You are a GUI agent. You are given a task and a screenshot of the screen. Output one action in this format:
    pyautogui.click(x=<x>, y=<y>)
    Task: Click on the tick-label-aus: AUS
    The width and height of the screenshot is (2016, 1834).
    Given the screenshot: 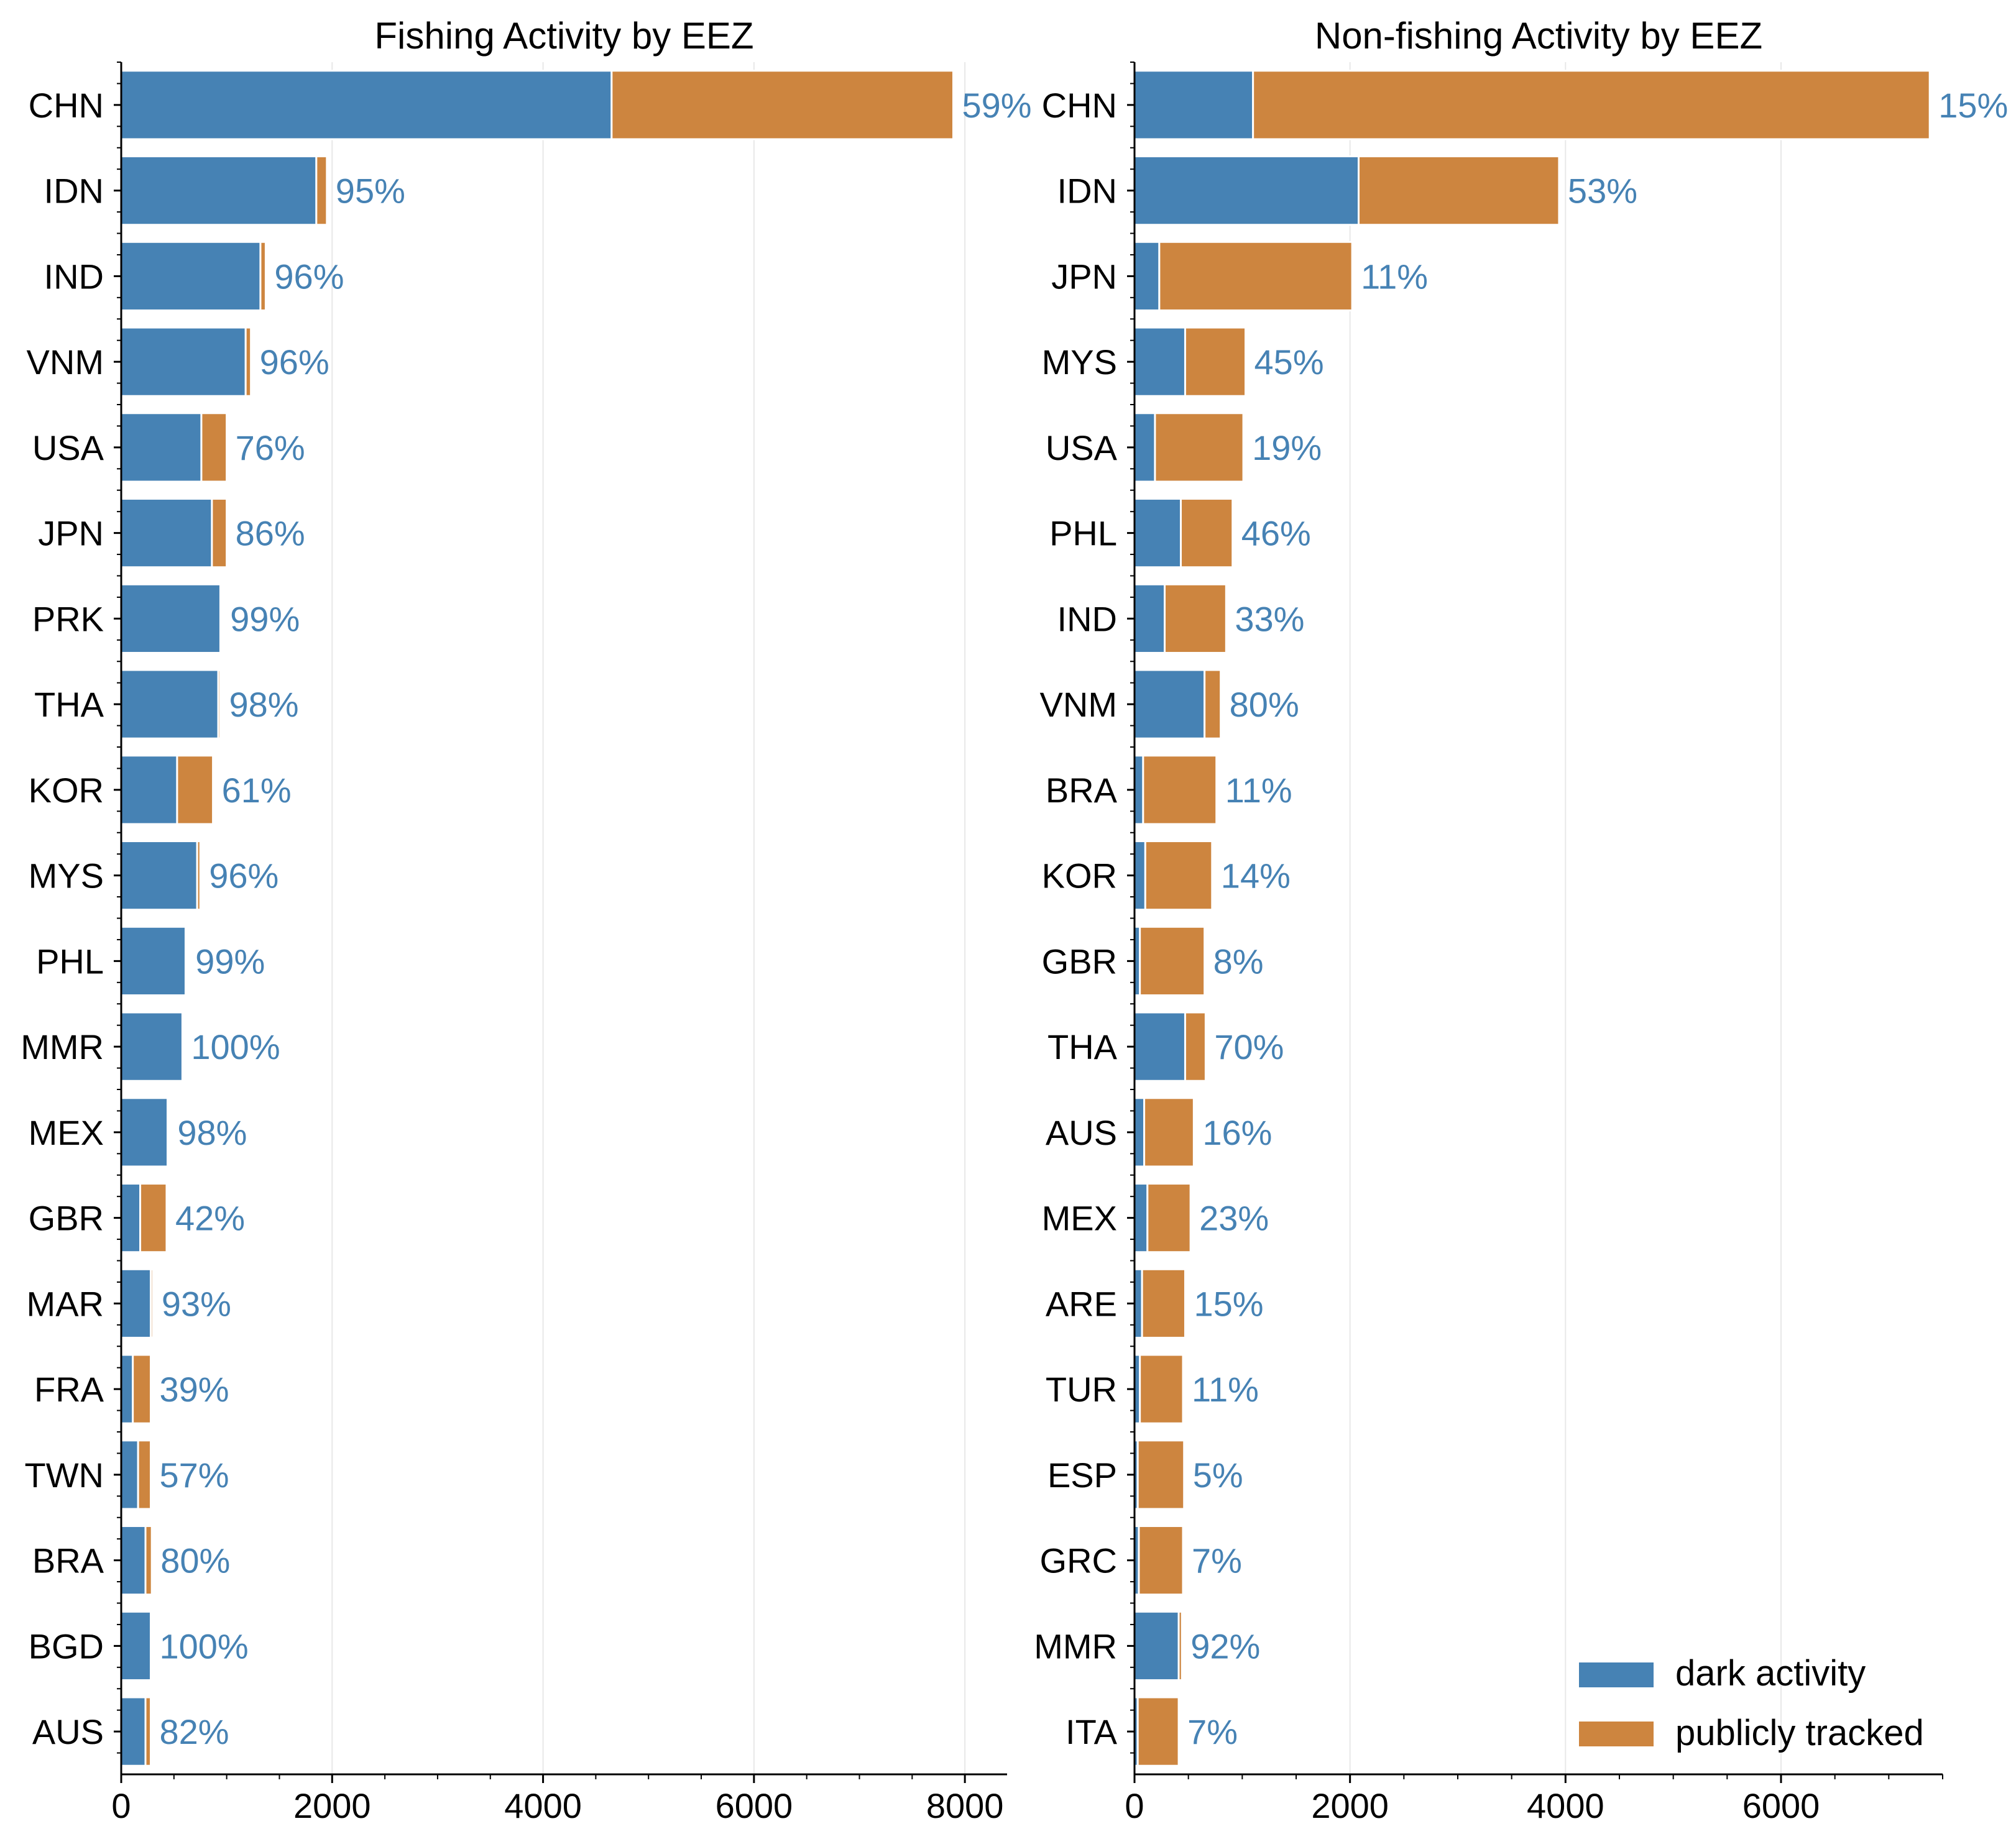 What is the action you would take?
    pyautogui.click(x=1081, y=1132)
    